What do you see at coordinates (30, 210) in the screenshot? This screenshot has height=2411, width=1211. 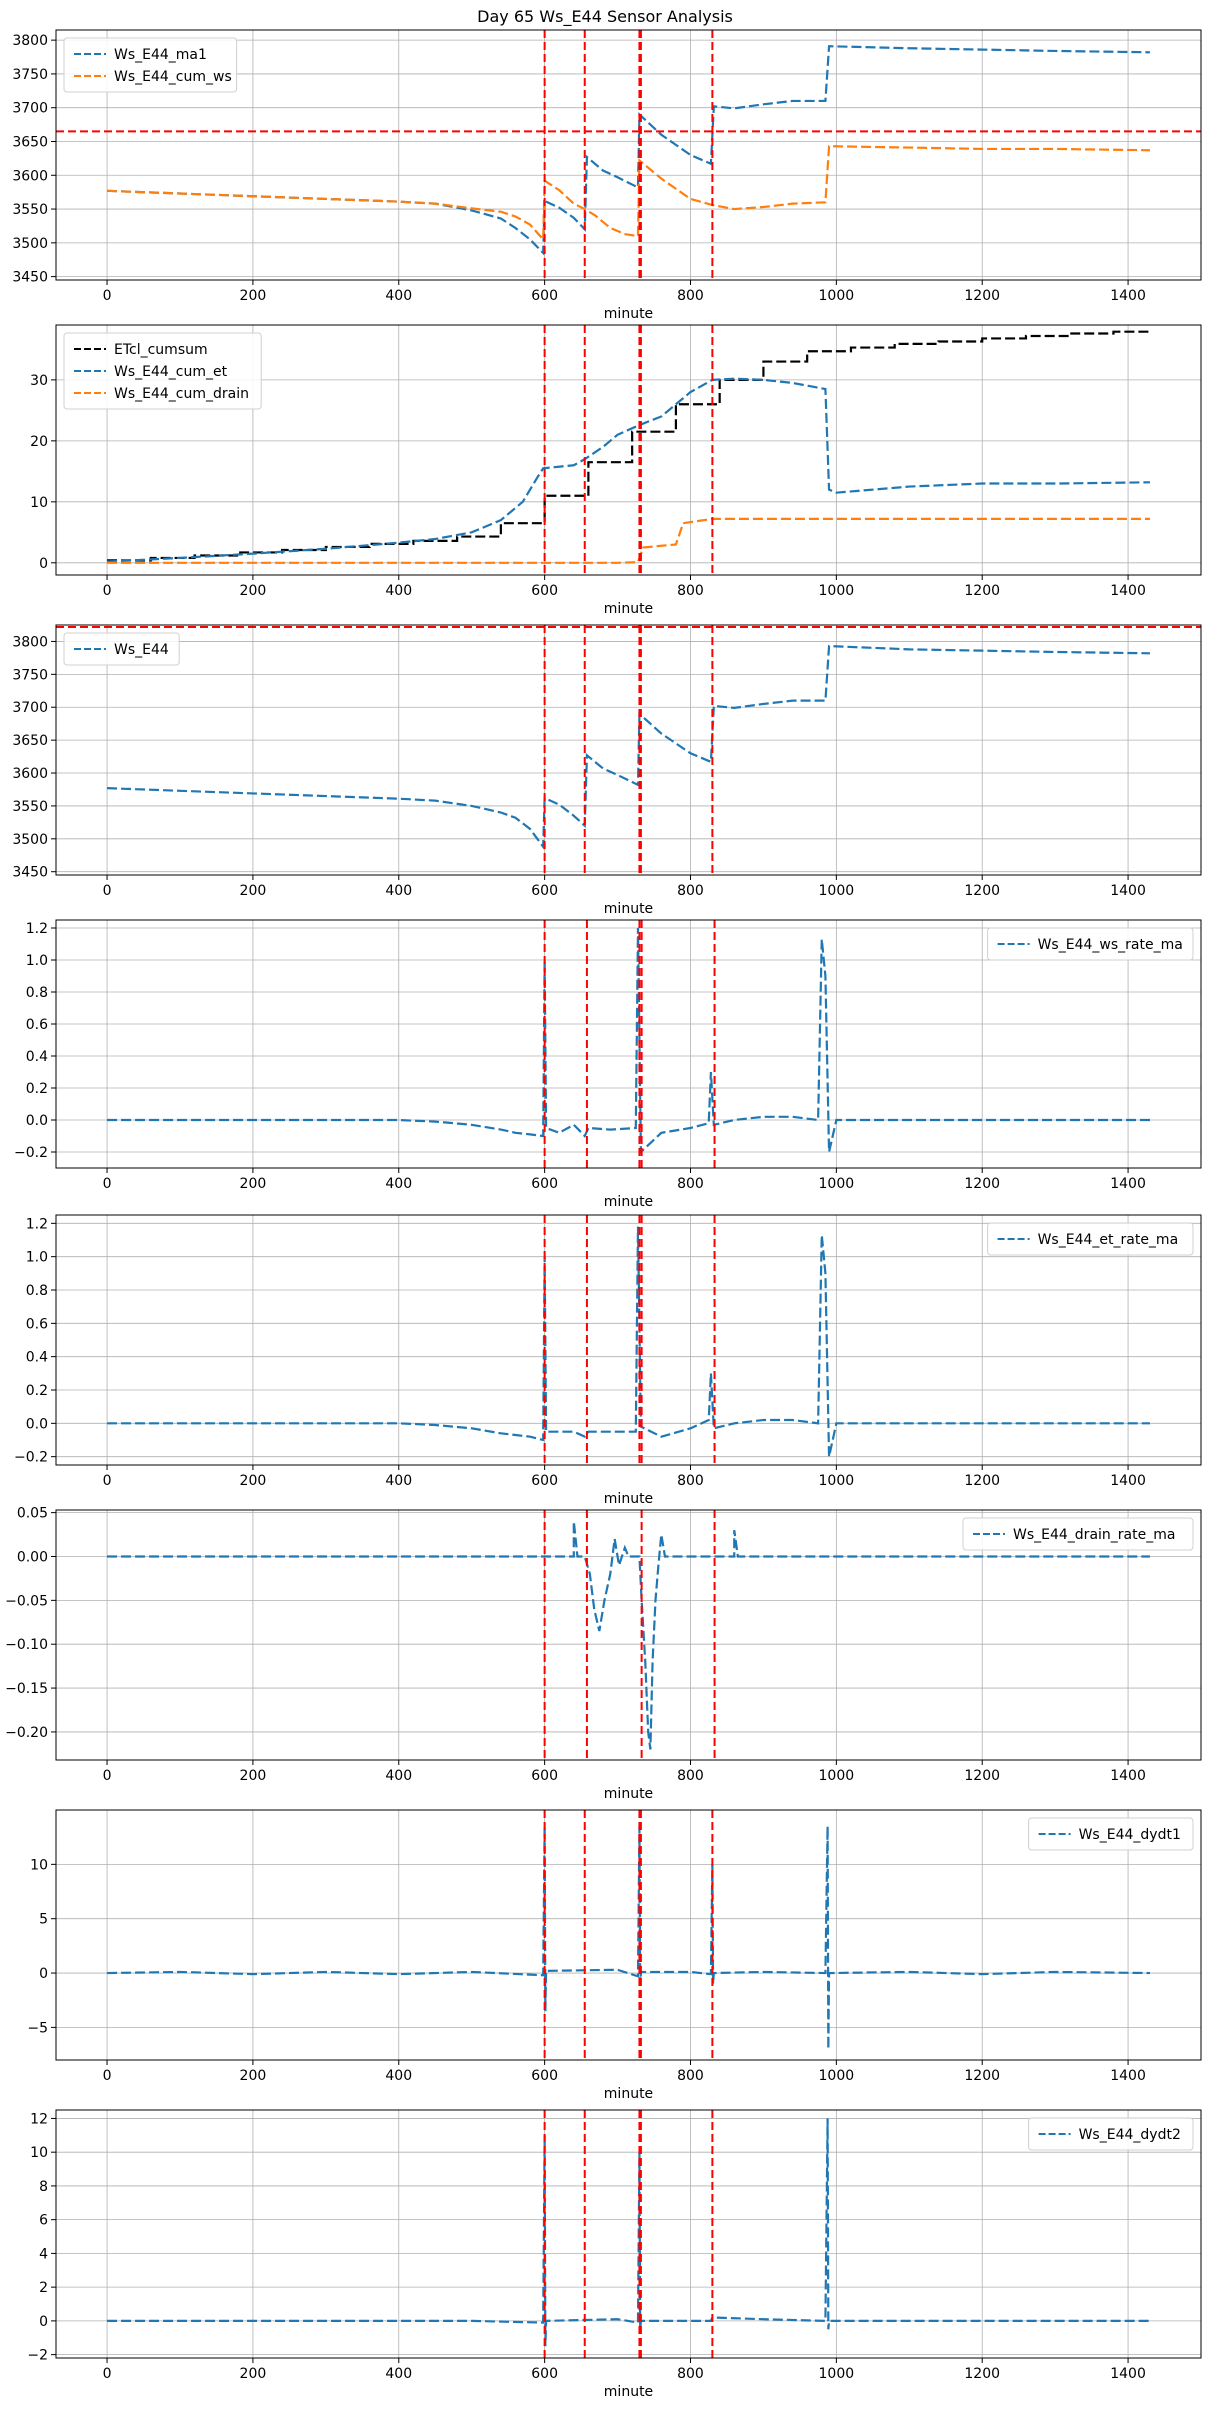 I see `y-tick-label: 3550` at bounding box center [30, 210].